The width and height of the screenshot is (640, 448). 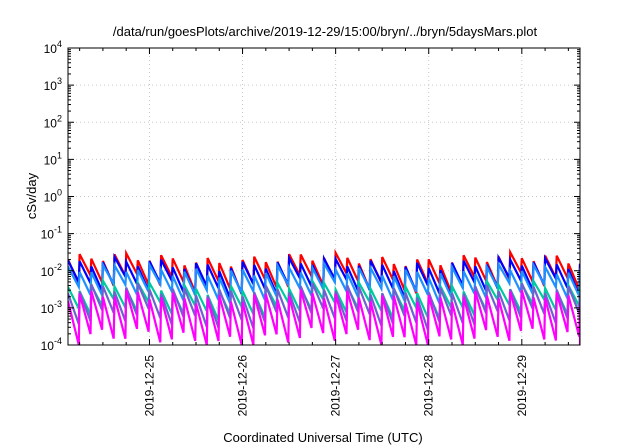 What do you see at coordinates (51, 233) in the screenshot?
I see `y-tick-label: 10⁻¹` at bounding box center [51, 233].